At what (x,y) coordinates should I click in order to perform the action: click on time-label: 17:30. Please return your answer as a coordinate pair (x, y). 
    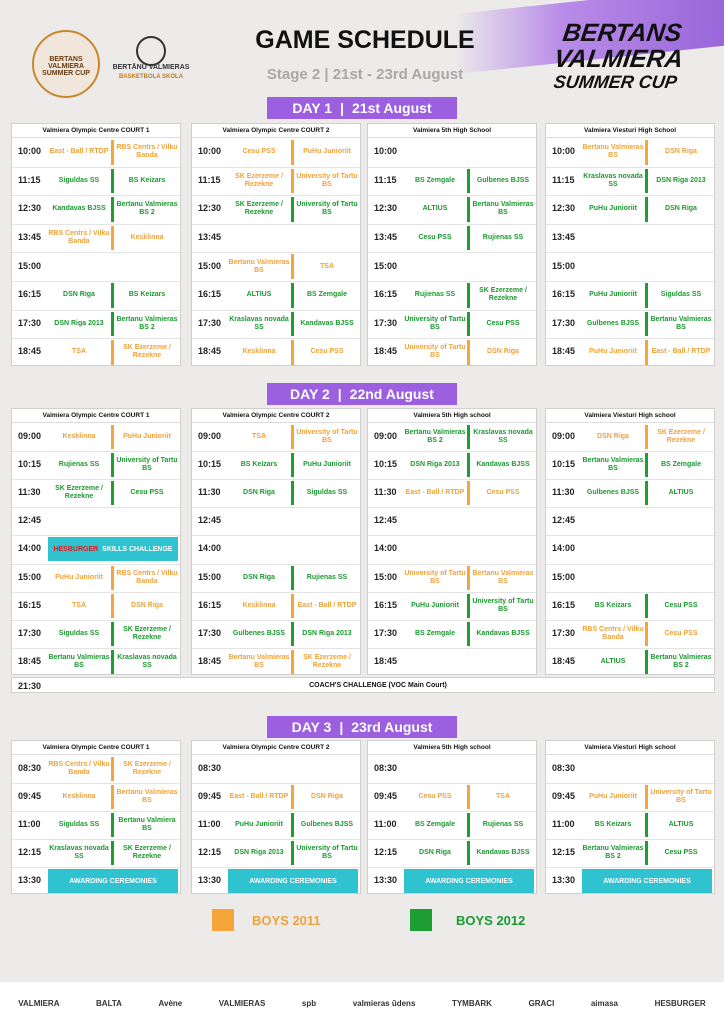
    Looking at the image, I should click on (30, 632).